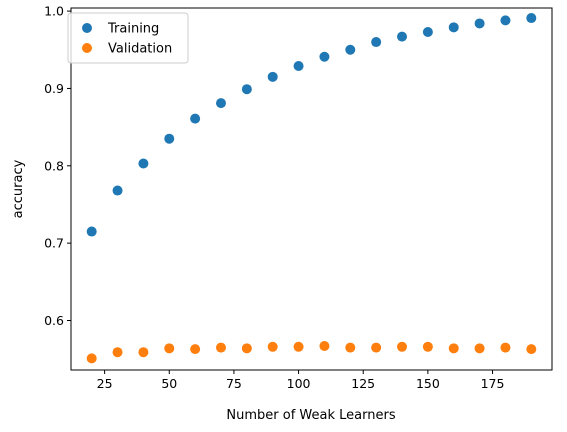 This screenshot has width=567, height=432. I want to click on legend-label-training: Training, so click(133, 29).